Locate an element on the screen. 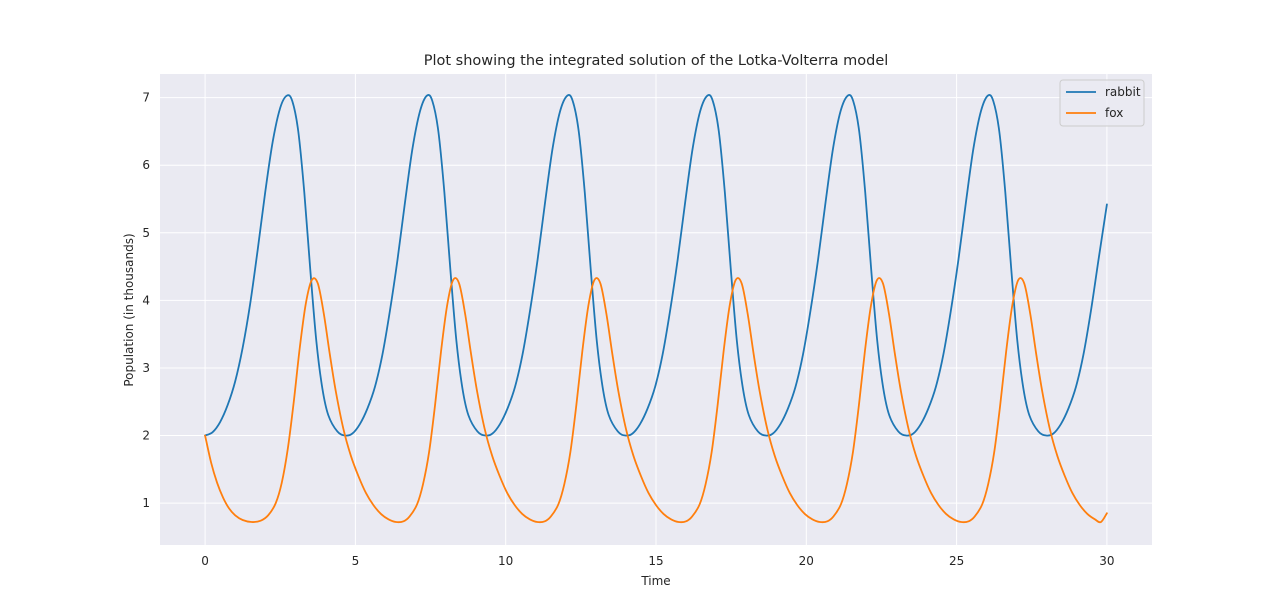  y-tick-label: 2 is located at coordinates (146, 436).